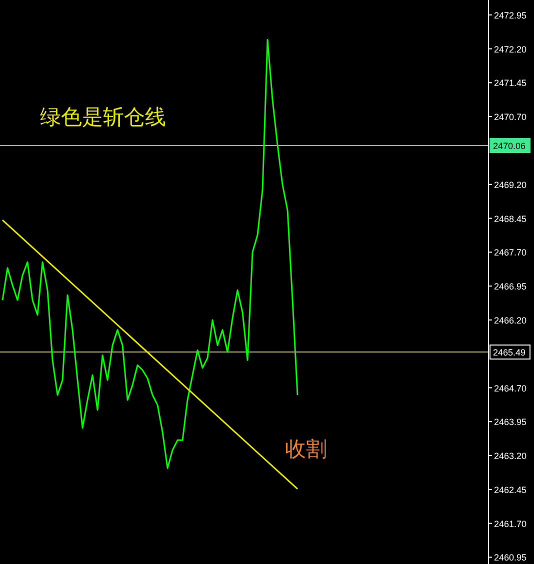 The width and height of the screenshot is (534, 564). What do you see at coordinates (510, 489) in the screenshot?
I see `y-tick-label: 2462.45` at bounding box center [510, 489].